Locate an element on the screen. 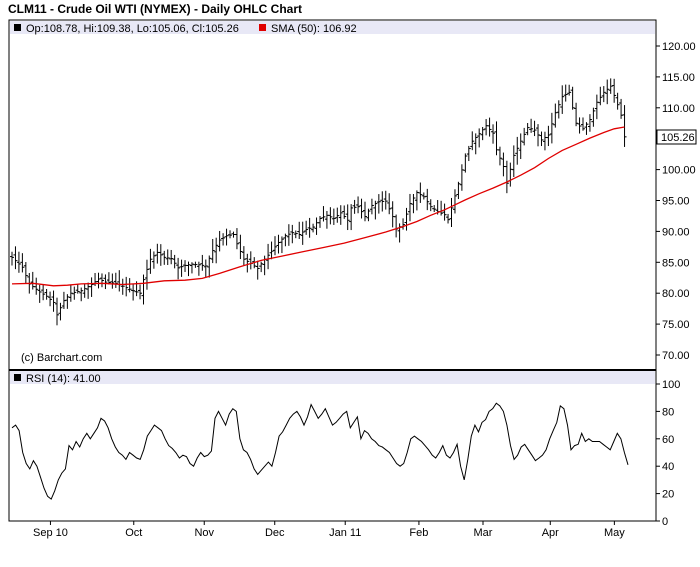  price-y-tick-label: 75.00 is located at coordinates (676, 325).